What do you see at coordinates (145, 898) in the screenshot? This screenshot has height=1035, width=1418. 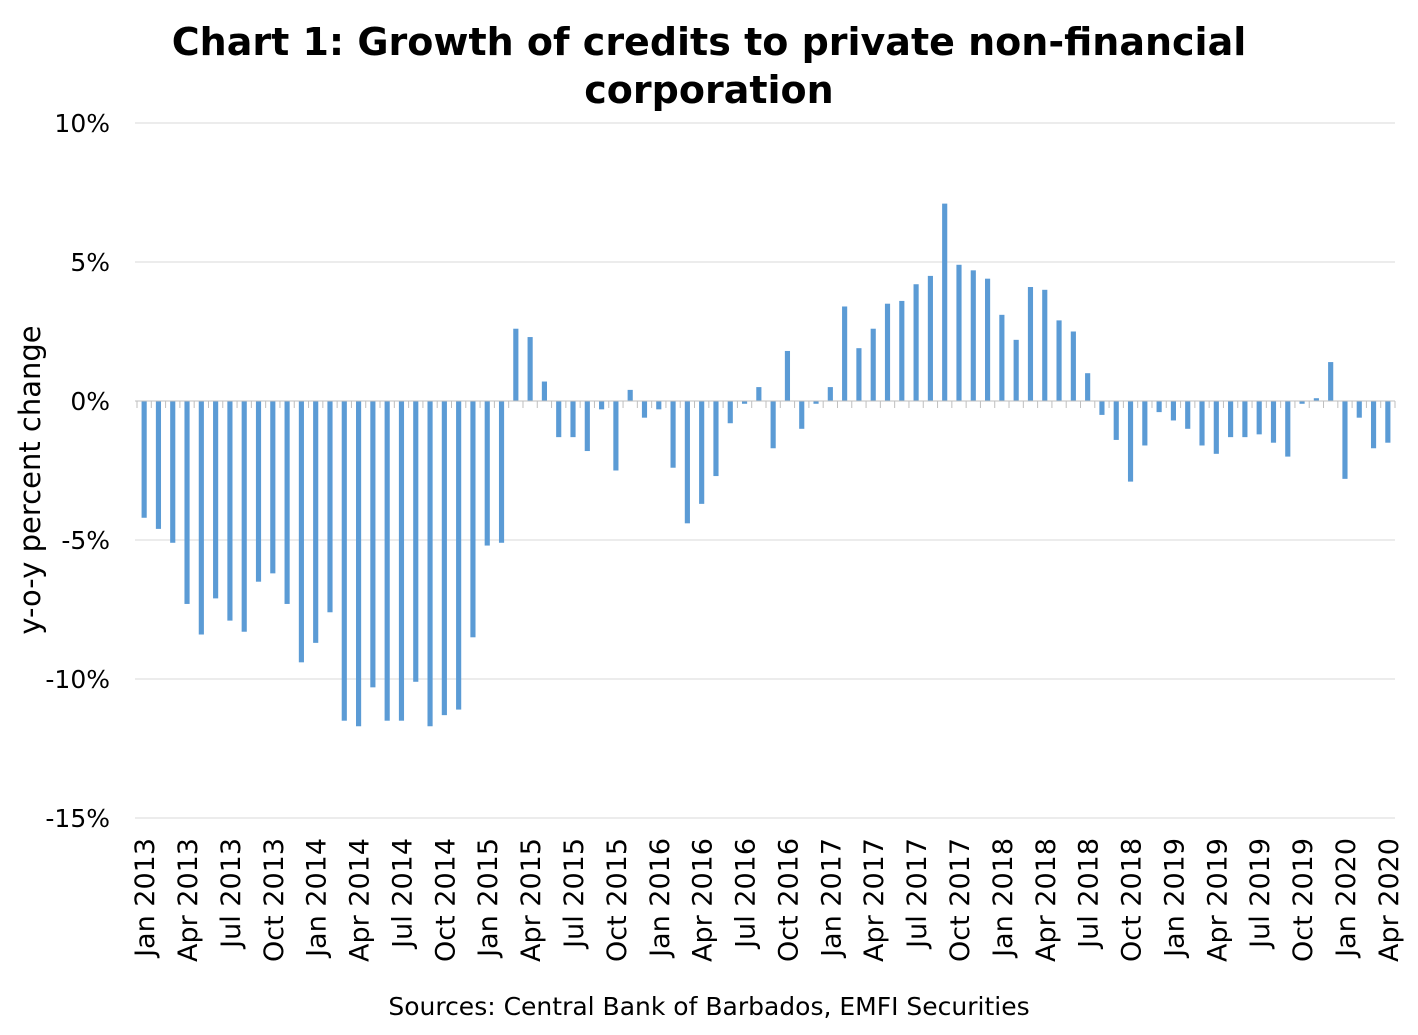 I see `x-tick-label: Jan 2013` at bounding box center [145, 898].